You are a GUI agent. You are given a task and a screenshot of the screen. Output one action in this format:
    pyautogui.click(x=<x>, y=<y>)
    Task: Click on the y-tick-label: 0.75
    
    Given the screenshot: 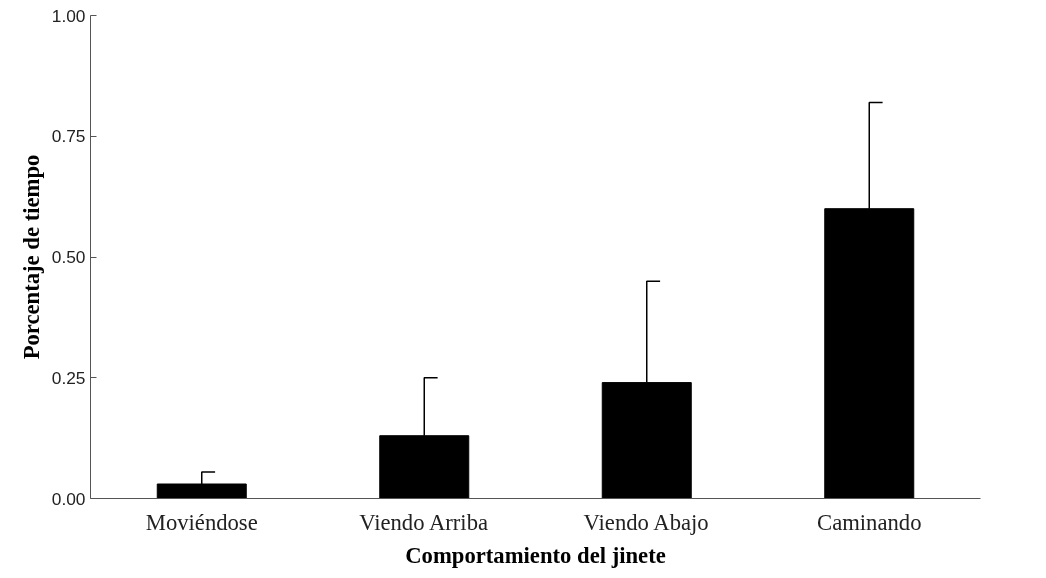 What is the action you would take?
    pyautogui.click(x=68, y=136)
    